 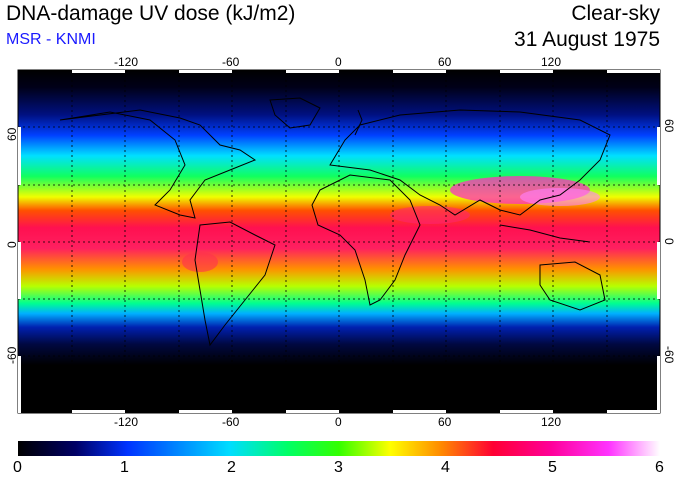 I want to click on lat-tick-right: 60, so click(x=669, y=126).